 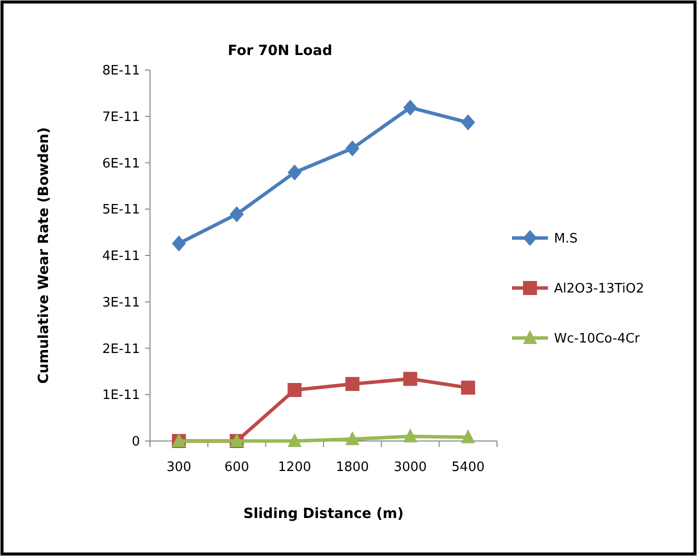 What do you see at coordinates (179, 467) in the screenshot?
I see `x-tick-label: 300` at bounding box center [179, 467].